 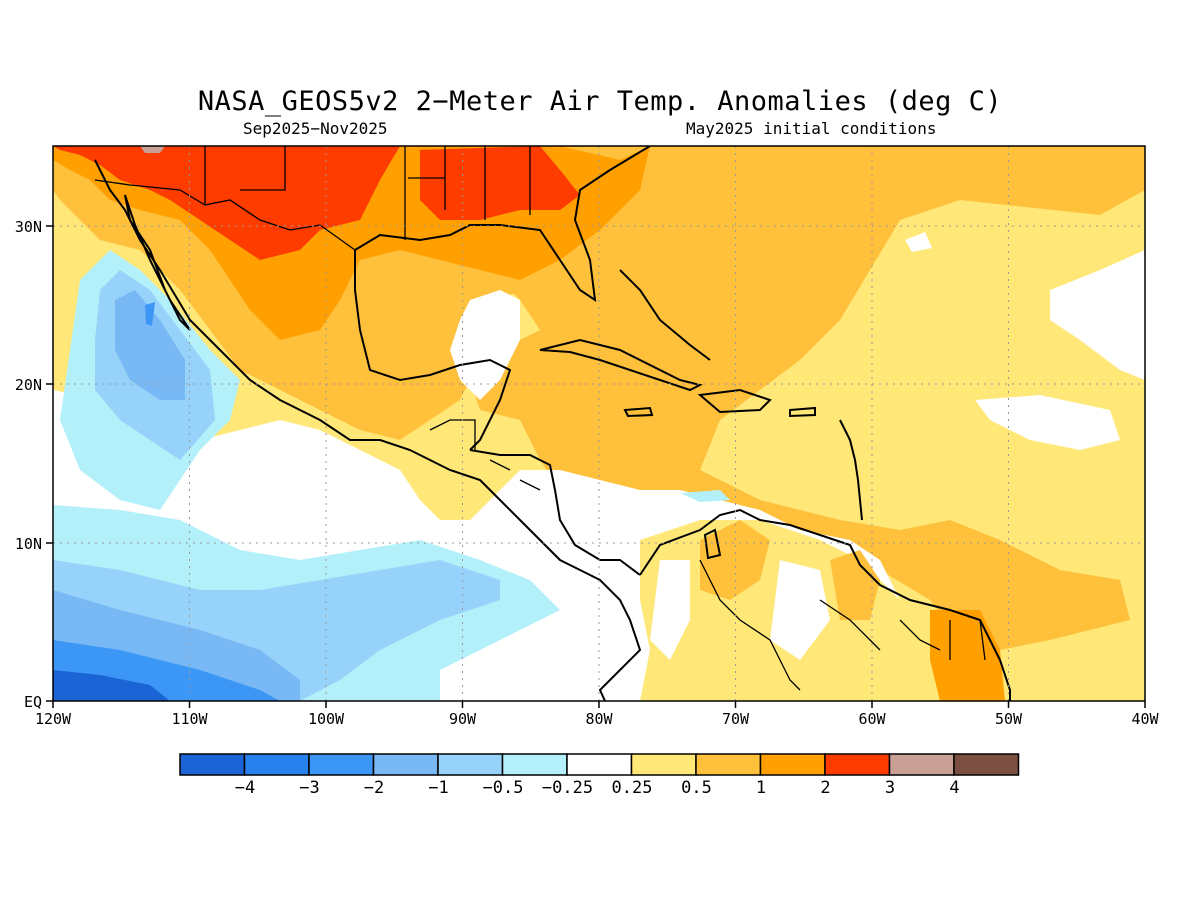 I want to click on neutral-region-atlantic-east, so click(x=1097, y=315).